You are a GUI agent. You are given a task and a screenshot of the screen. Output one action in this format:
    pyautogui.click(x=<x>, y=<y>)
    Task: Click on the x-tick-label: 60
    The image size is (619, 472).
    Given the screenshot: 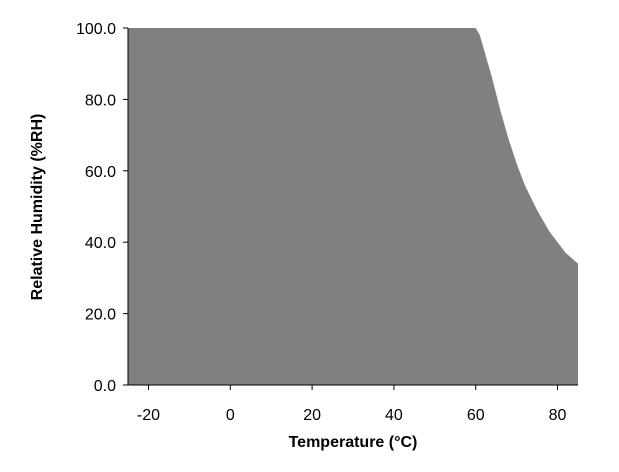 What is the action you would take?
    pyautogui.click(x=476, y=415)
    